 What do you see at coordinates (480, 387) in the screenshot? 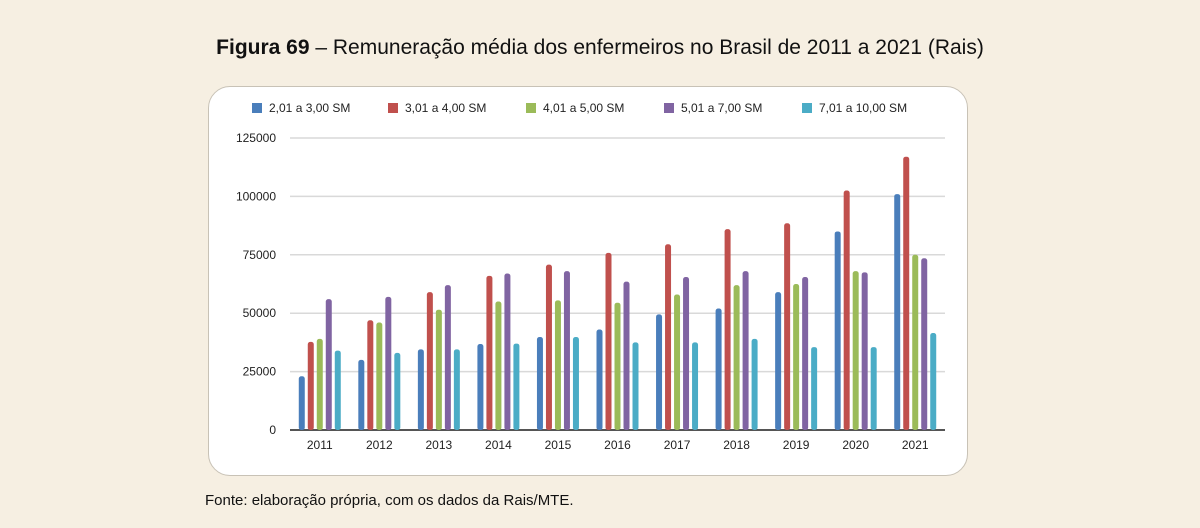
I see `bar-2-01-a-3-00-SM-2014` at bounding box center [480, 387].